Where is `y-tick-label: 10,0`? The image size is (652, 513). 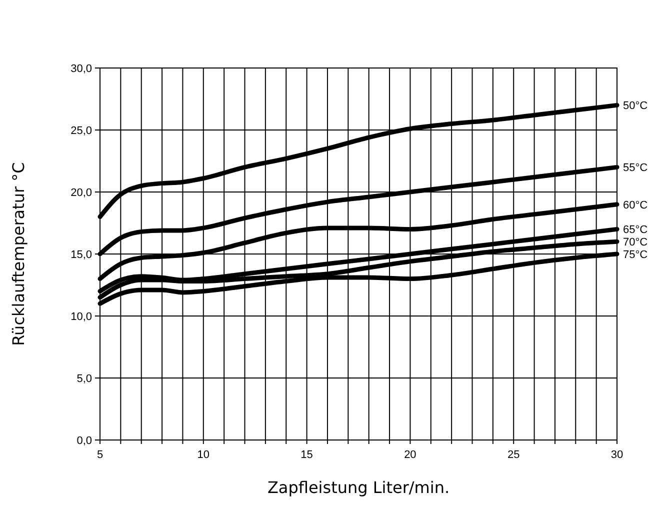 y-tick-label: 10,0 is located at coordinates (81, 317).